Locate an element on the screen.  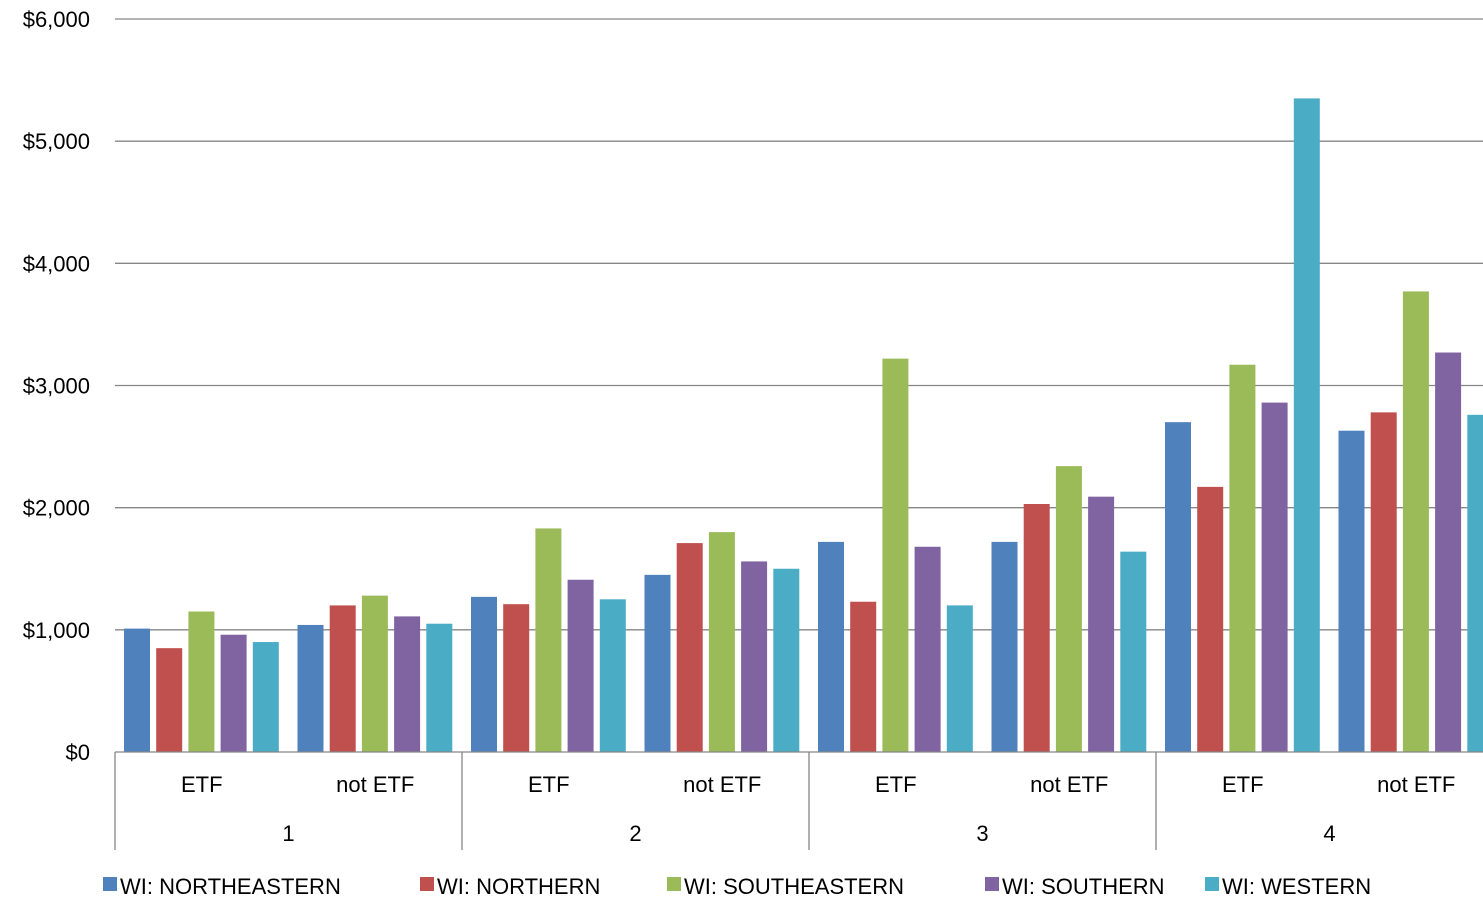
legend-label: WI: WESTERN is located at coordinates (1296, 886).